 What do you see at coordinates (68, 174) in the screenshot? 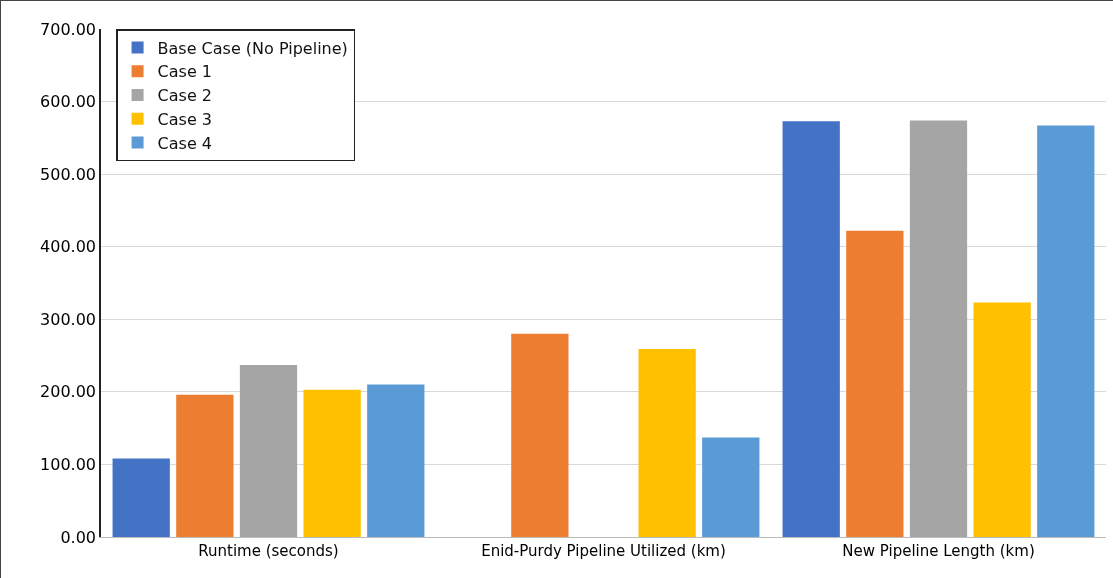
I see `y-tick-label: 500.00` at bounding box center [68, 174].